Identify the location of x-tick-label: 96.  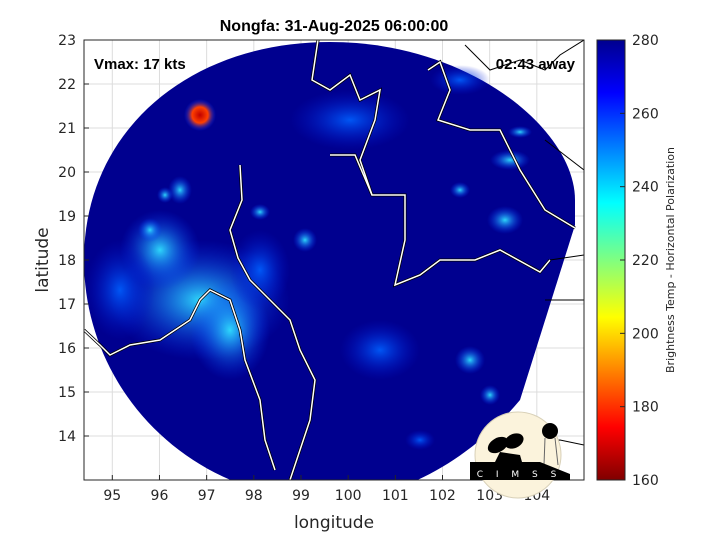
(160, 496).